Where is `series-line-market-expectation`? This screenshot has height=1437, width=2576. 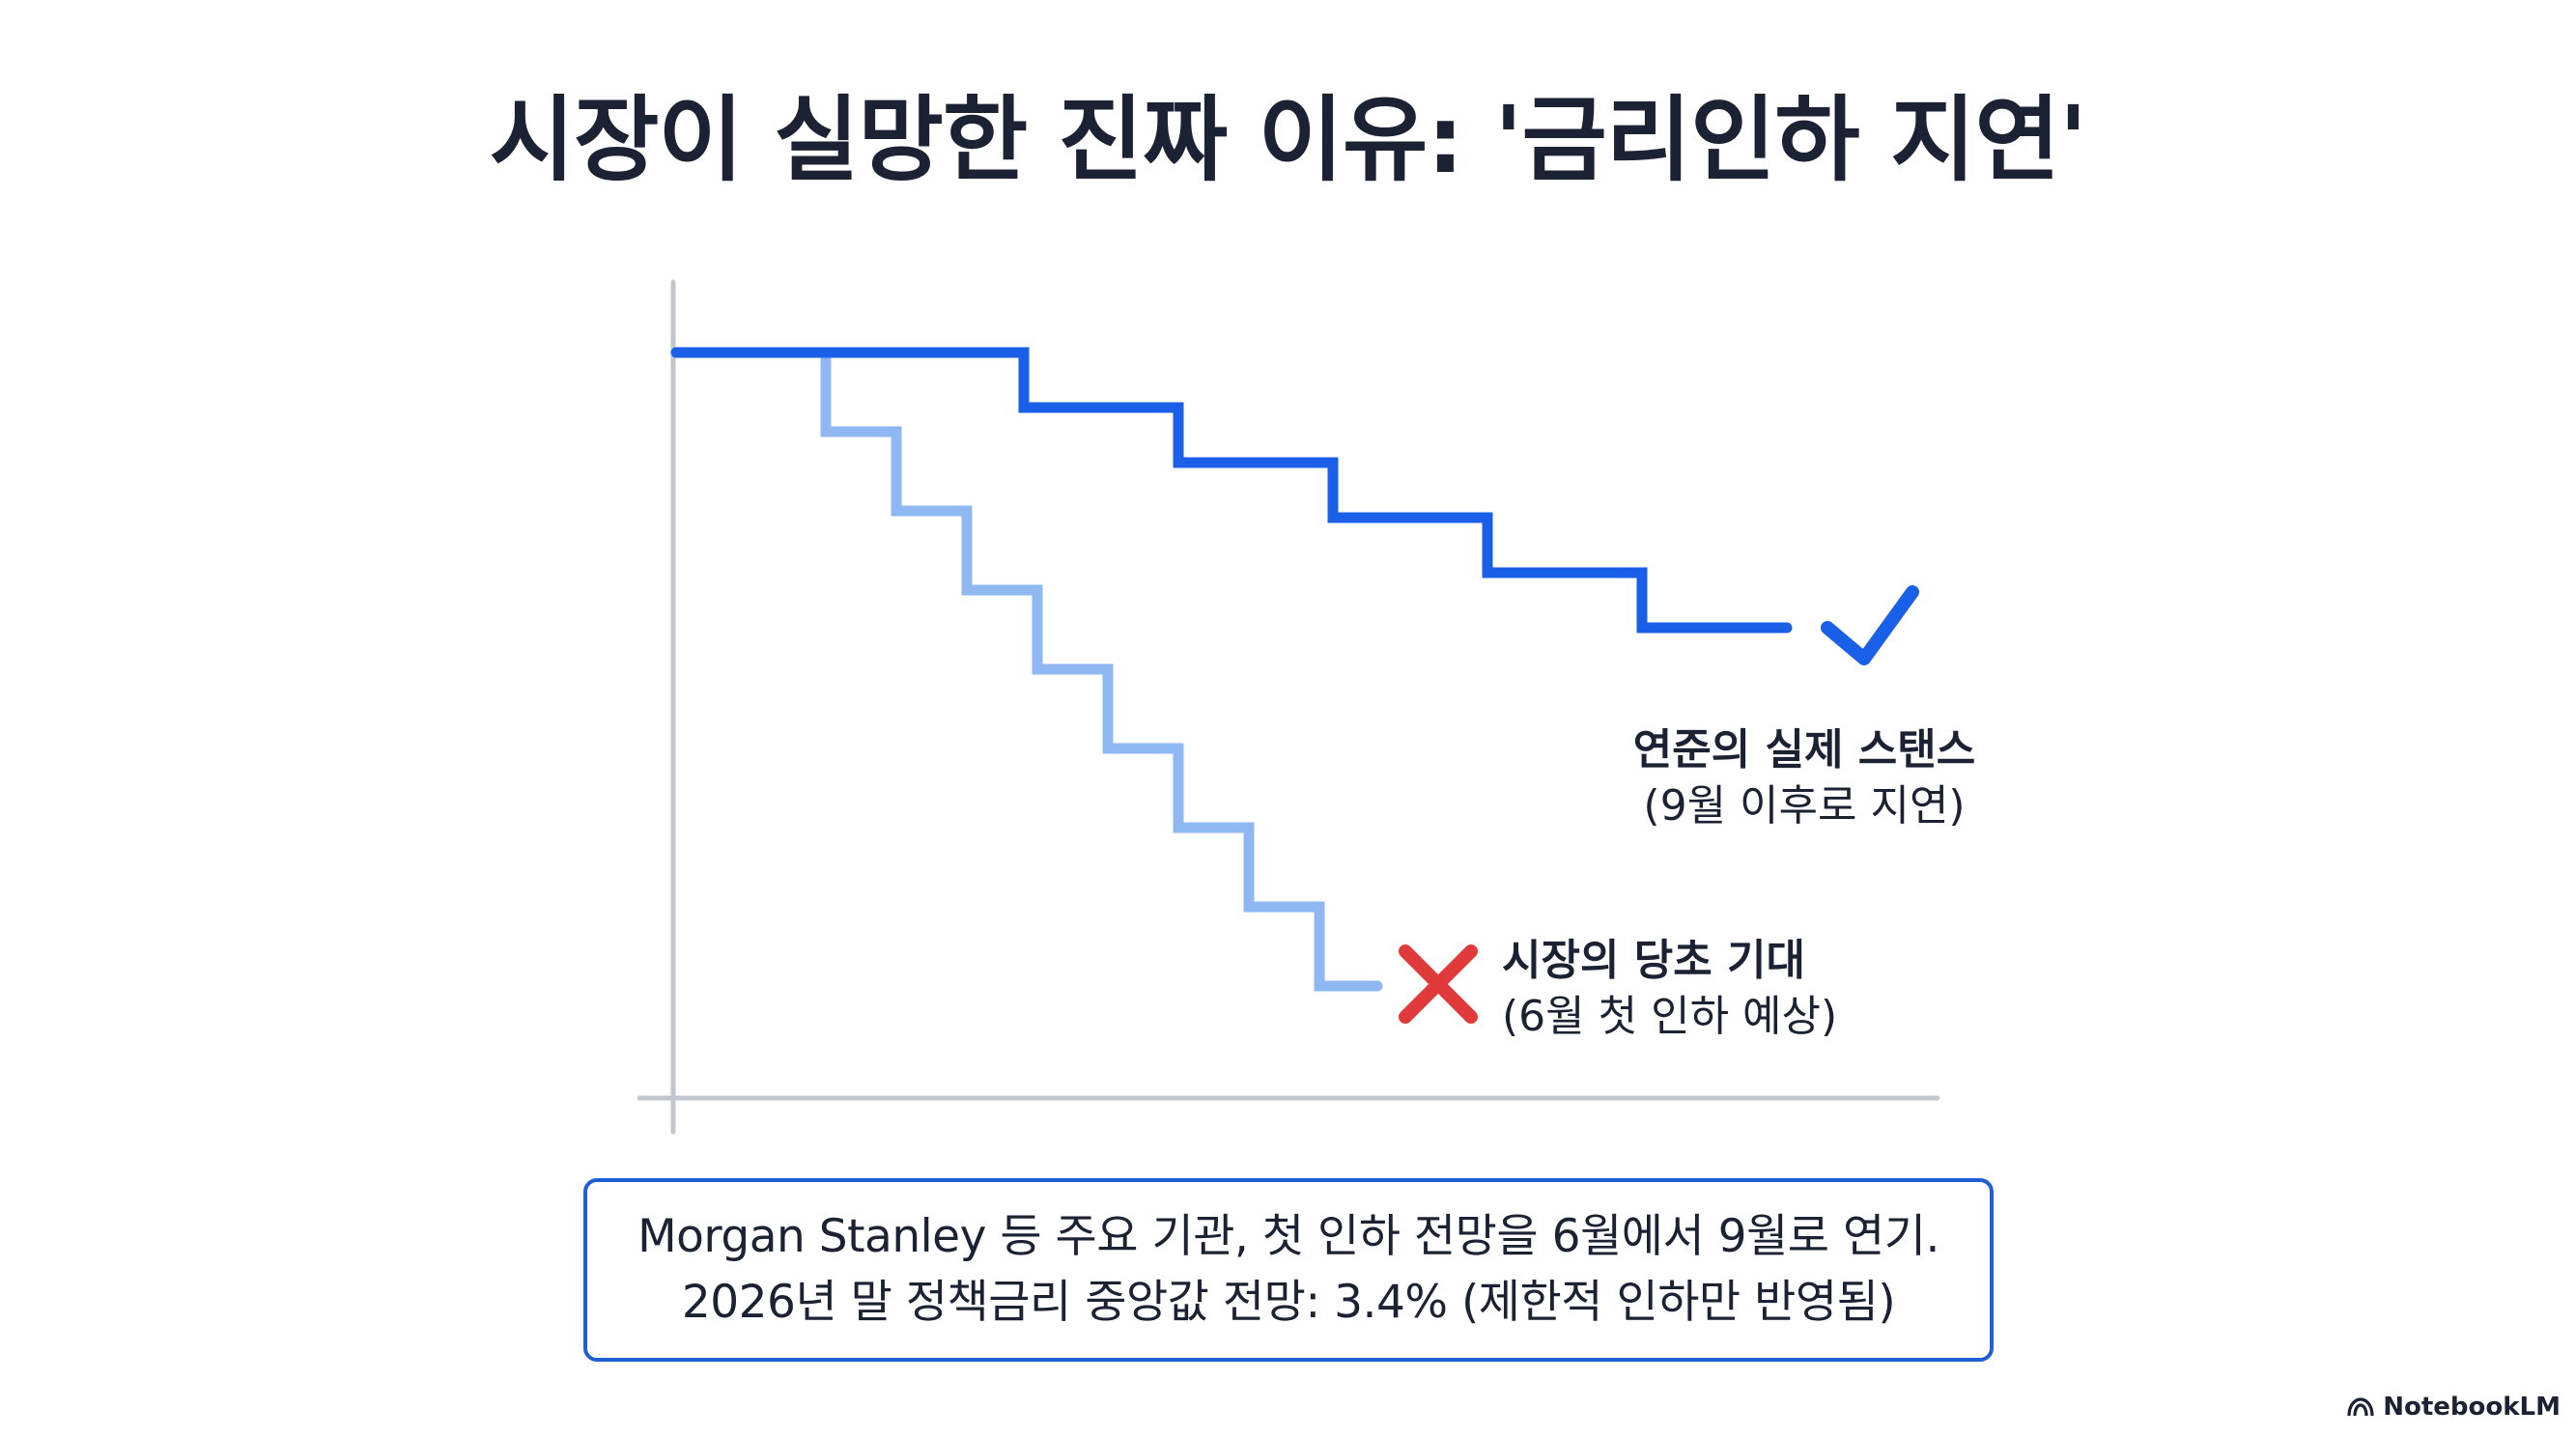 series-line-market-expectation is located at coordinates (1026, 669).